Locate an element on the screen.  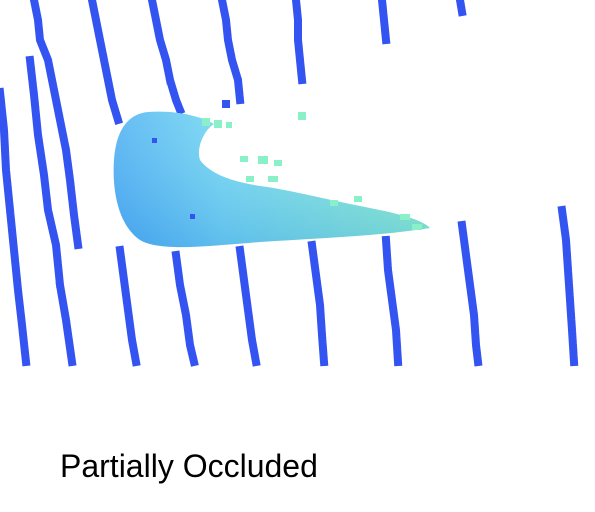
object-hollow is located at coordinates (223, 154).